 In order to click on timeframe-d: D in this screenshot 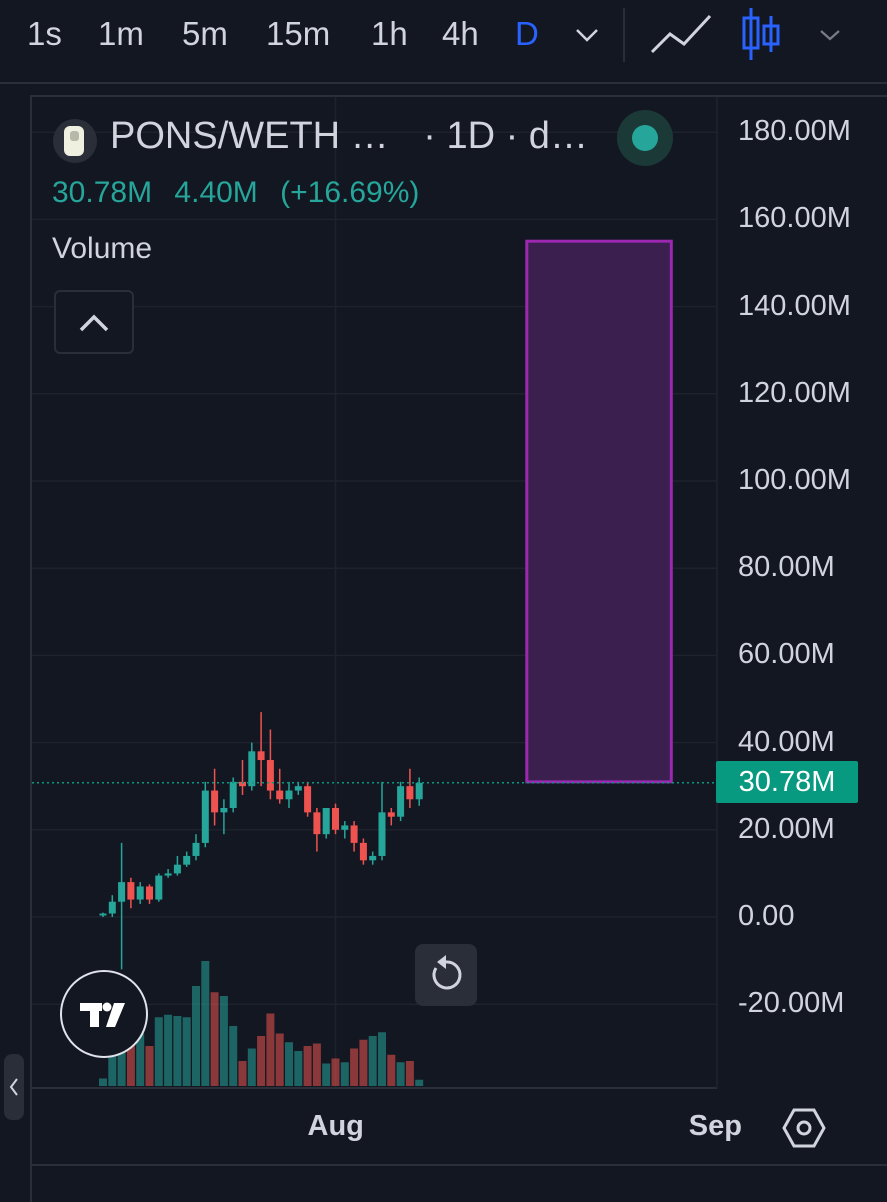, I will do `click(527, 33)`.